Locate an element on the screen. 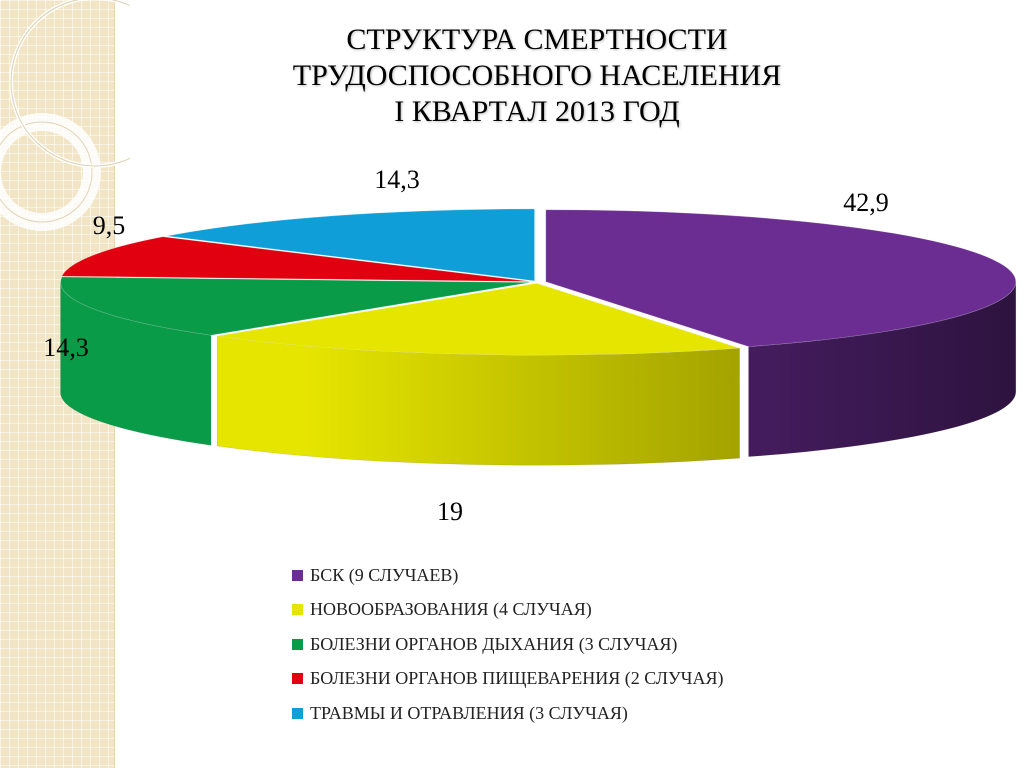  legend-item-3: БОЛЕЗНИ ОРГАНОВ ПИЩЕВАРЕНИЯ (2 СЛУЧАЯ) is located at coordinates (507, 679).